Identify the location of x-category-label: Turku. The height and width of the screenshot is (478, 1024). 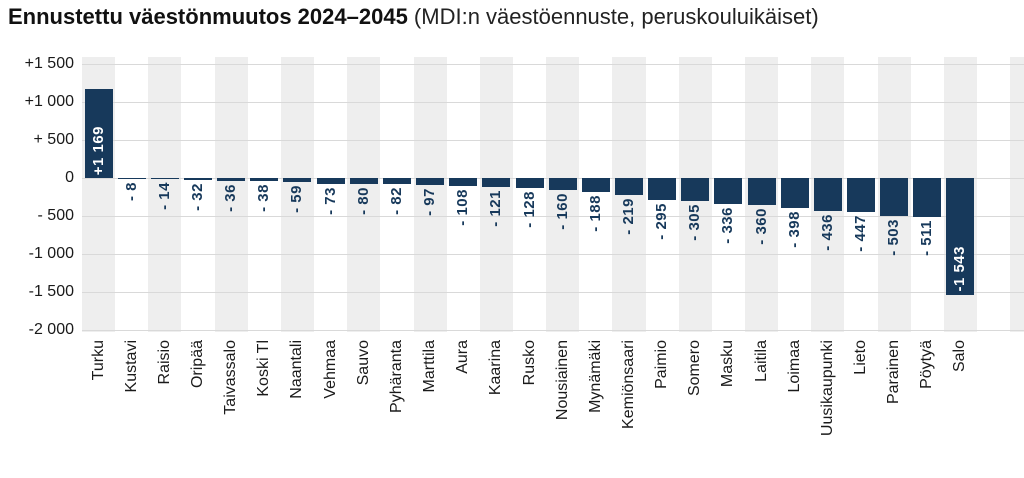
(98, 360).